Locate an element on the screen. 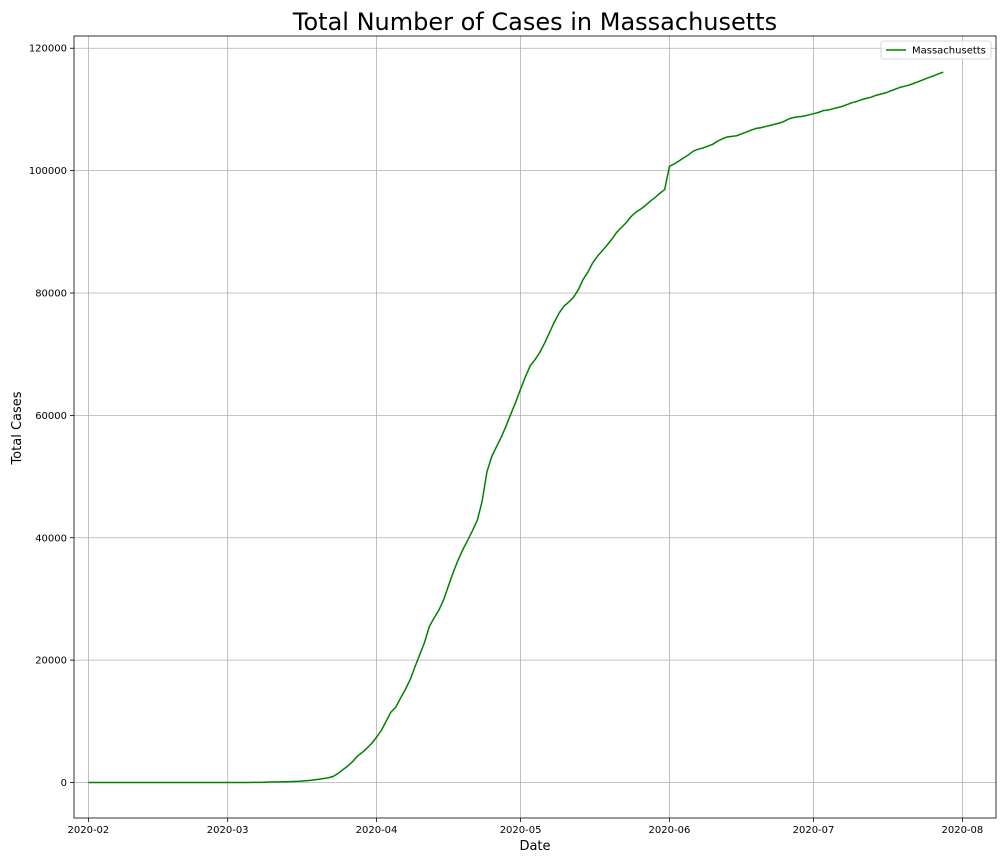 Image resolution: width=1008 pixels, height=864 pixels. x-tick-label: 2020-07 is located at coordinates (814, 830).